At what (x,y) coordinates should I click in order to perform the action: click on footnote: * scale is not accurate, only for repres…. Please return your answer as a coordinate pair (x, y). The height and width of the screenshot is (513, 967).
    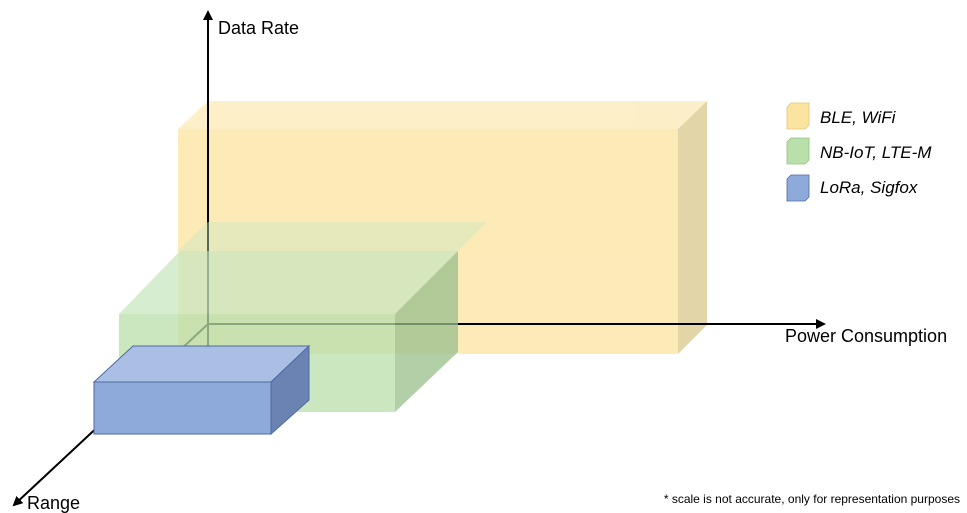
    Looking at the image, I should click on (812, 499).